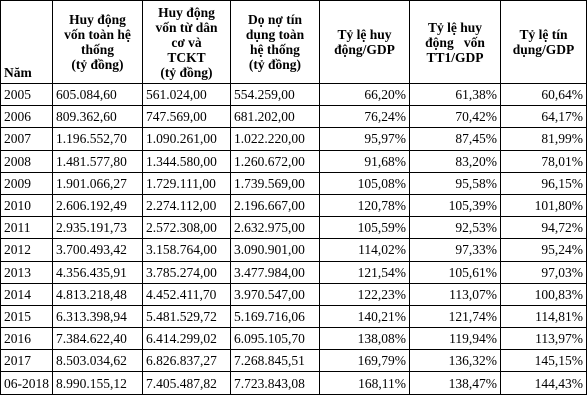 Image resolution: width=588 pixels, height=418 pixels. What do you see at coordinates (364, 383) in the screenshot?
I see `cell-mobilization-gdp-ratio: 168,11%` at bounding box center [364, 383].